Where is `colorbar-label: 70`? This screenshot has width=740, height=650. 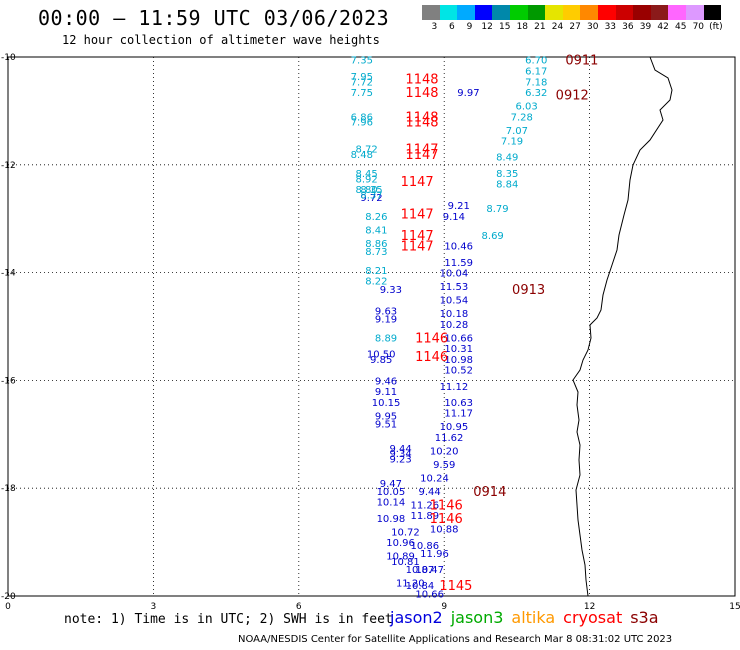
colorbar-label: 70 is located at coordinates (698, 27).